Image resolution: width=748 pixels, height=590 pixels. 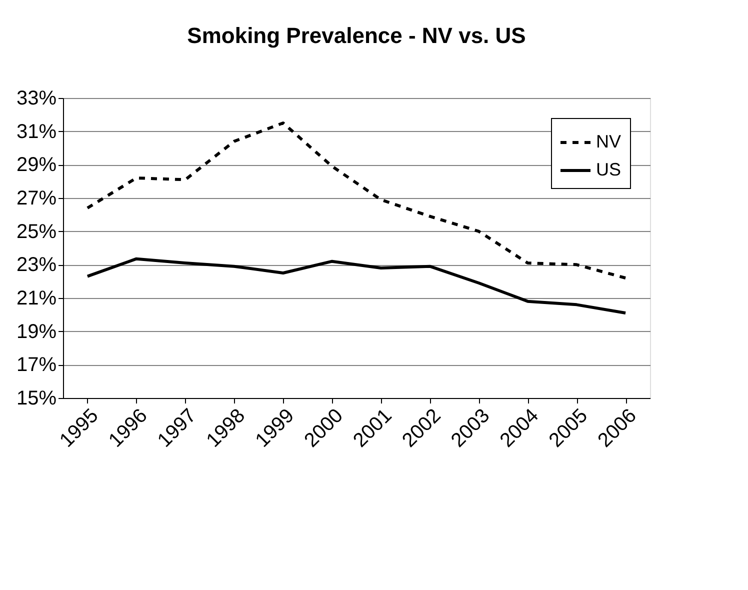 What do you see at coordinates (36, 365) in the screenshot?
I see `y-tick-label: 17%` at bounding box center [36, 365].